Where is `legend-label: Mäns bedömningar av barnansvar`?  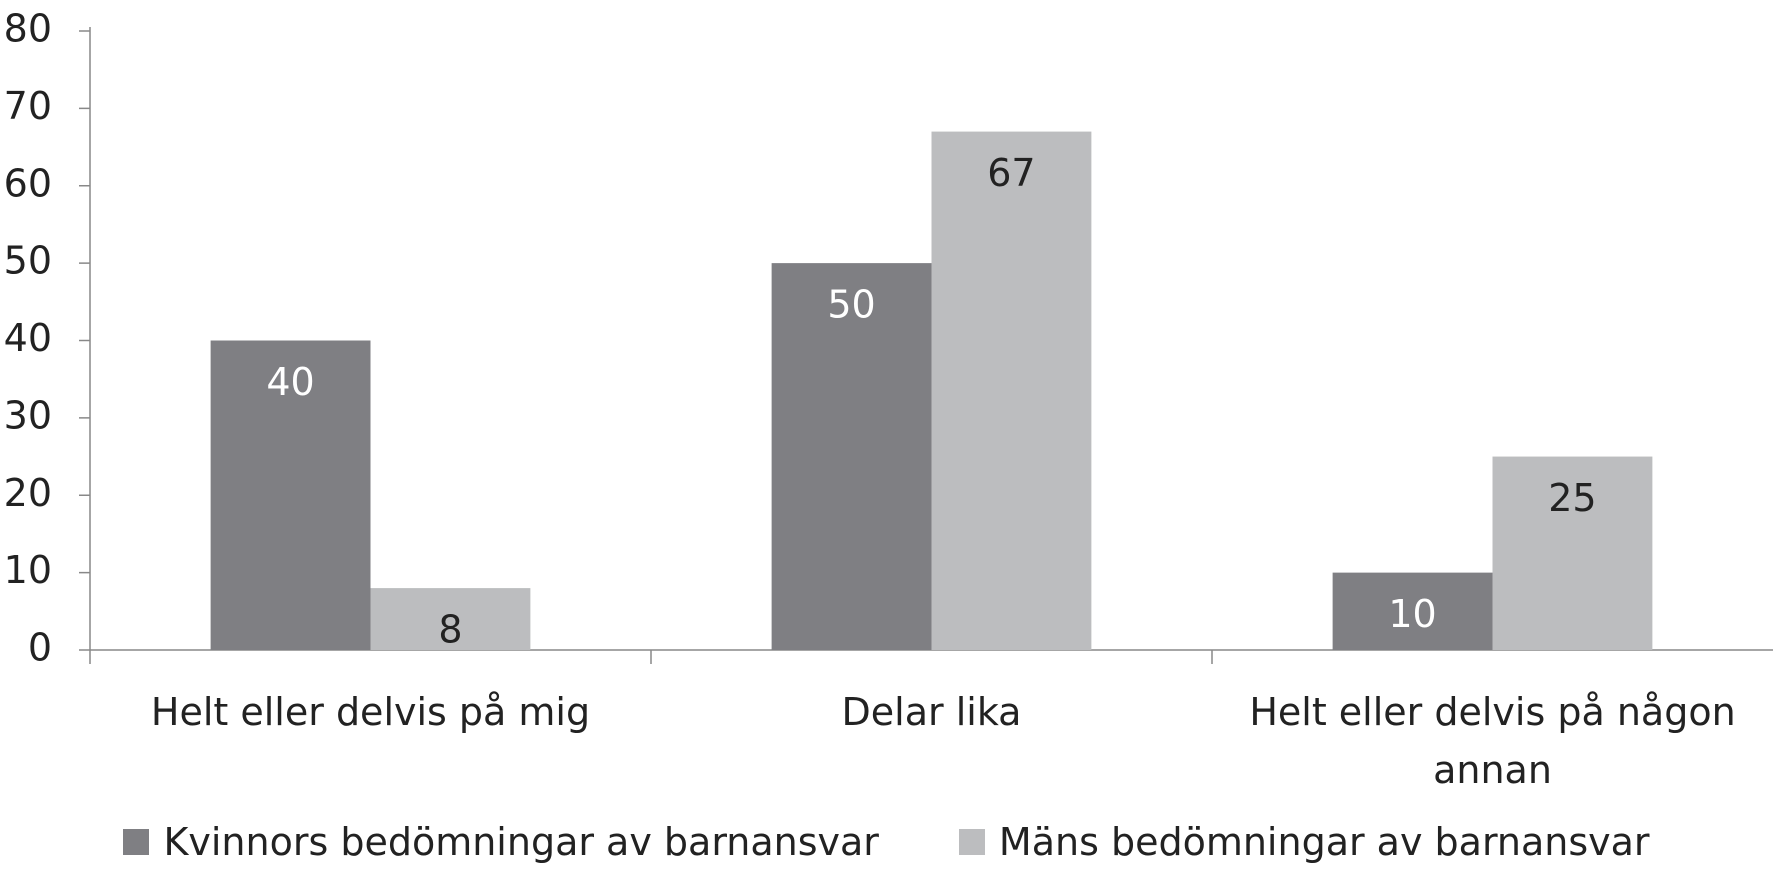 legend-label: Mäns bedömningar av barnansvar is located at coordinates (1324, 842).